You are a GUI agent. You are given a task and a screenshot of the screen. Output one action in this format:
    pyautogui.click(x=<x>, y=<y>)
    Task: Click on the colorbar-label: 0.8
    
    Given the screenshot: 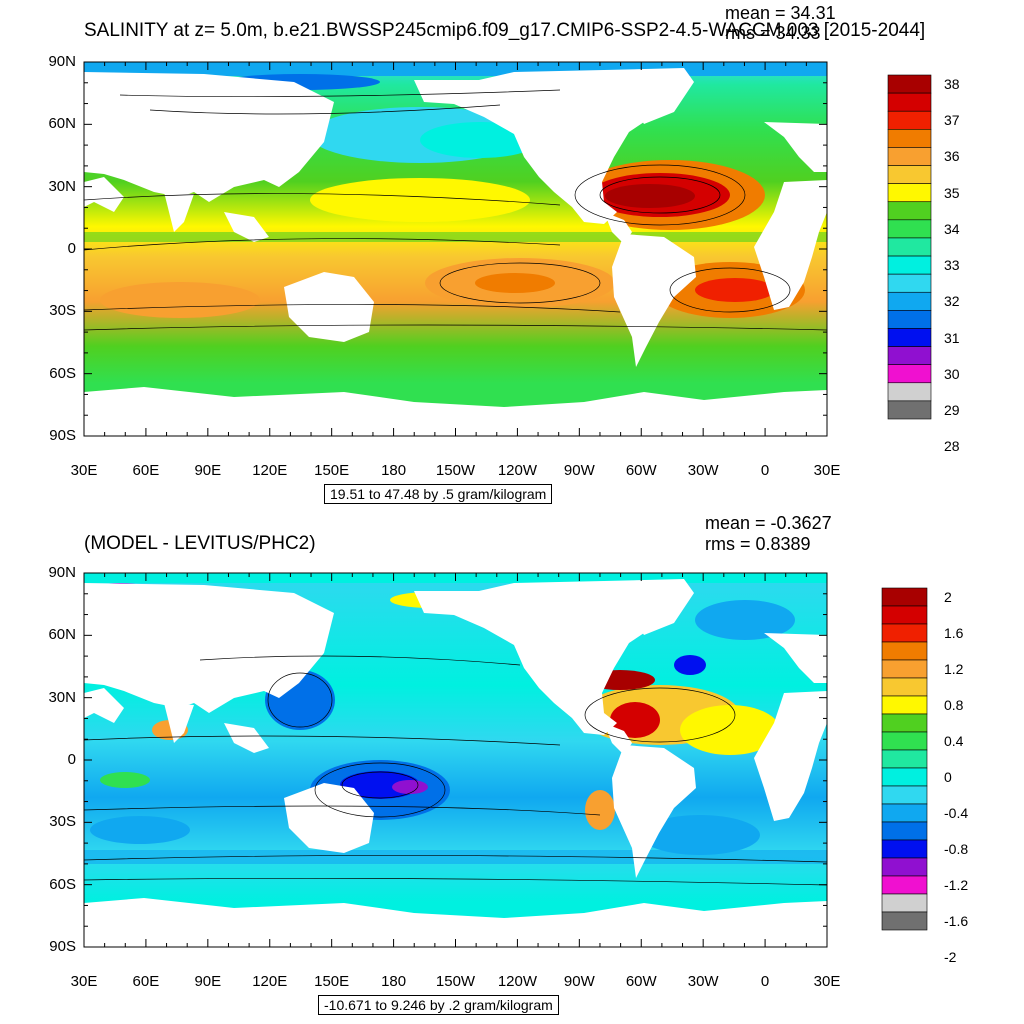 What is the action you would take?
    pyautogui.click(x=954, y=705)
    